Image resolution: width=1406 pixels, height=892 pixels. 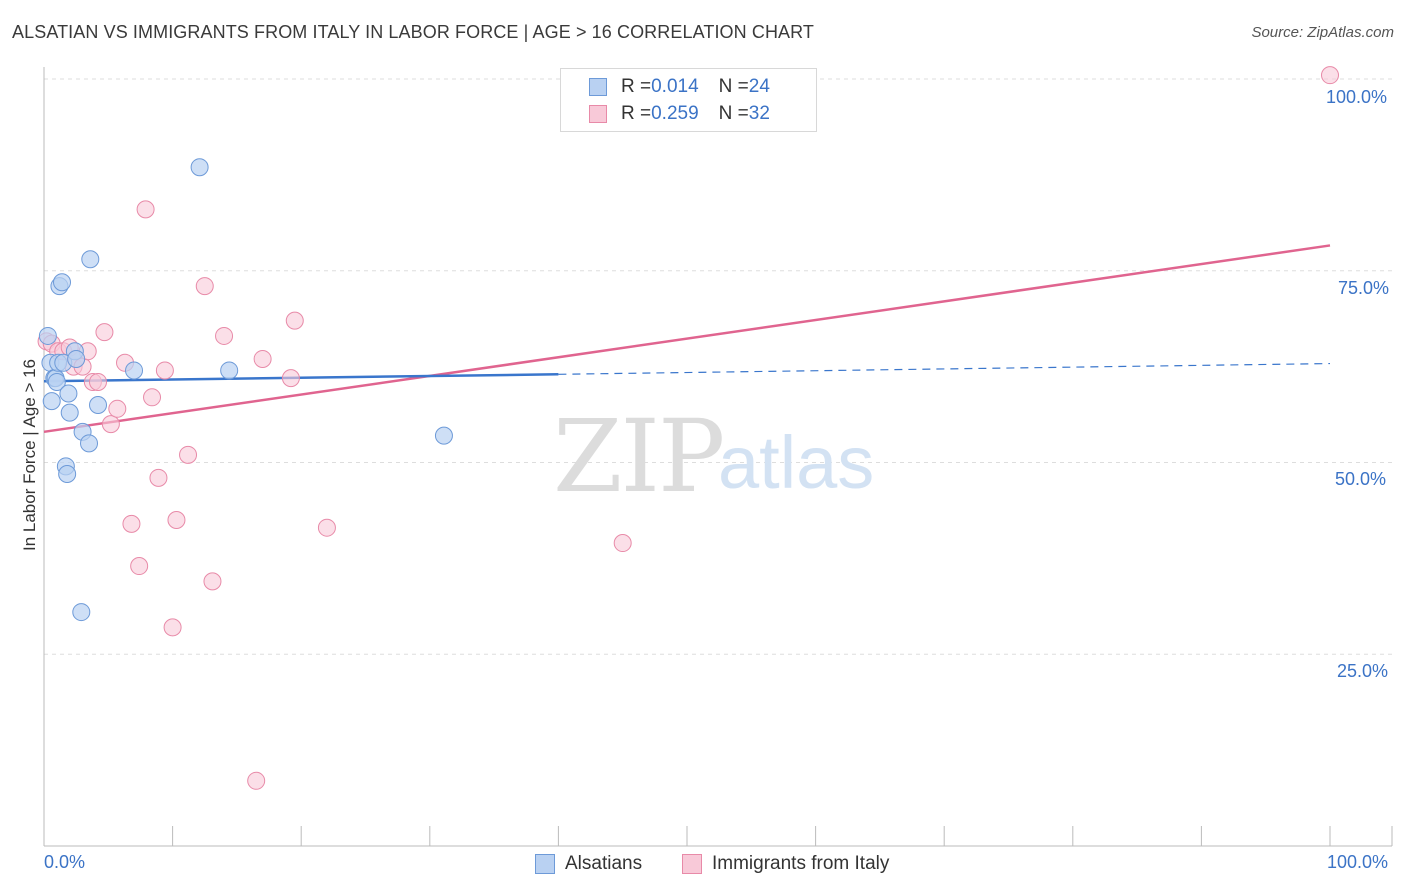 What do you see at coordinates (545, 864) in the screenshot?
I see `alsatians-legend-swatch` at bounding box center [545, 864].